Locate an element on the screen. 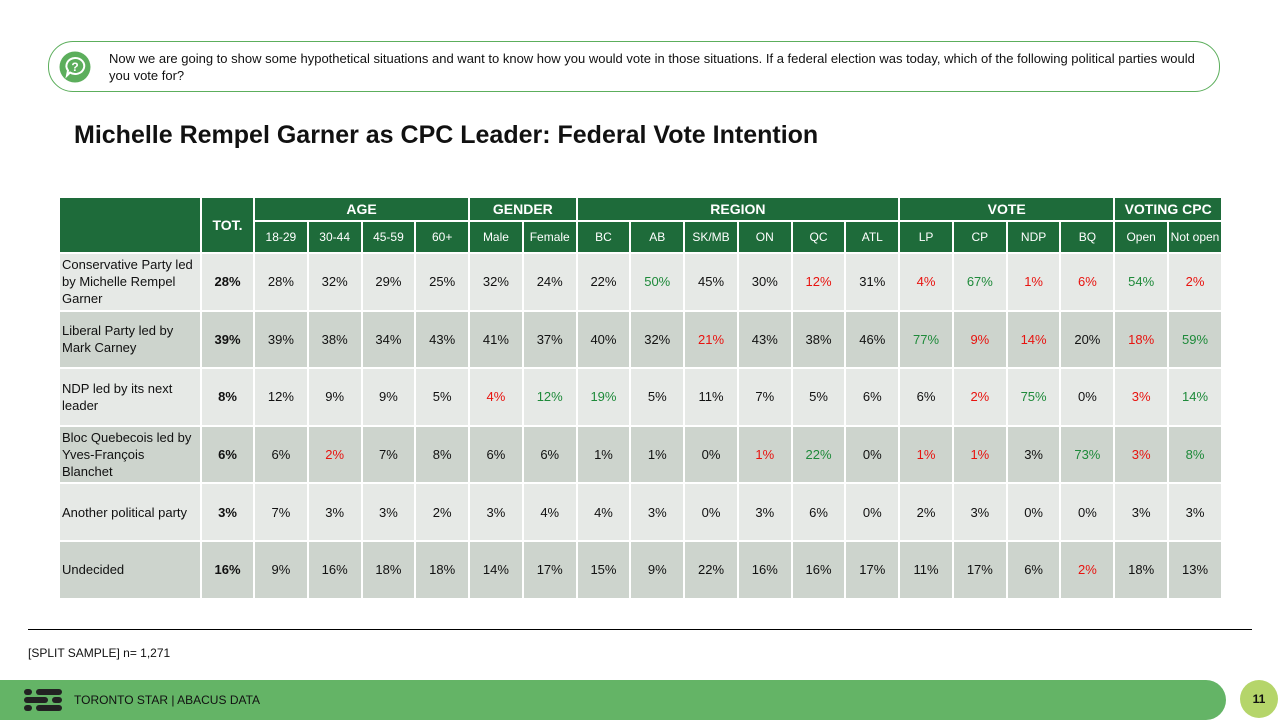  row-label: Another political party is located at coordinates (130, 512).